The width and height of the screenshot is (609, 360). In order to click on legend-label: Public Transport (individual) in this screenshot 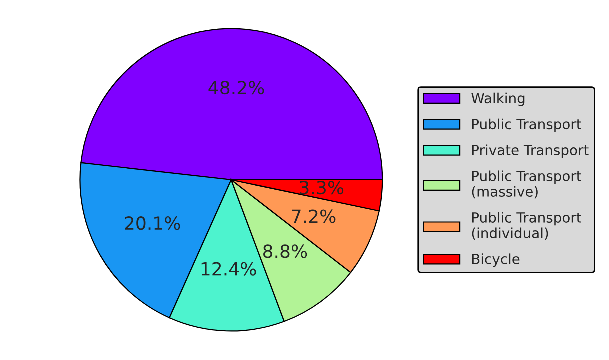, I will do `click(527, 226)`.